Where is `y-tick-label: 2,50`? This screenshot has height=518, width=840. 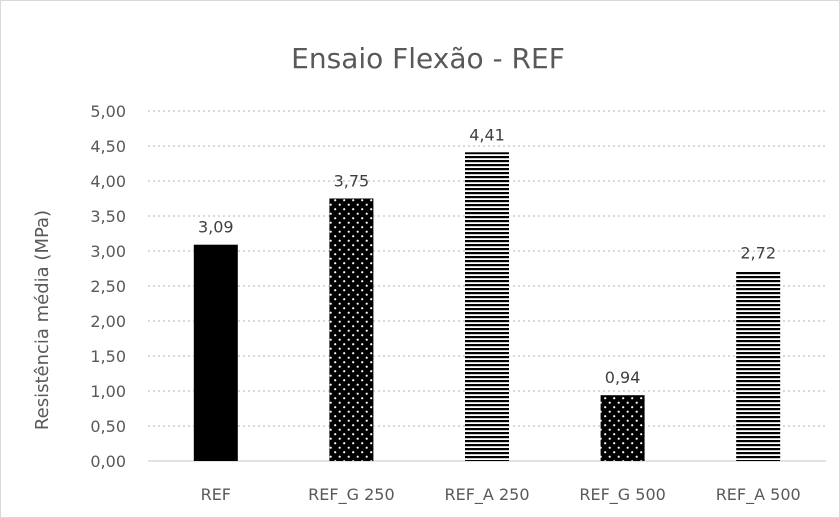
y-tick-label: 2,50 is located at coordinates (108, 286).